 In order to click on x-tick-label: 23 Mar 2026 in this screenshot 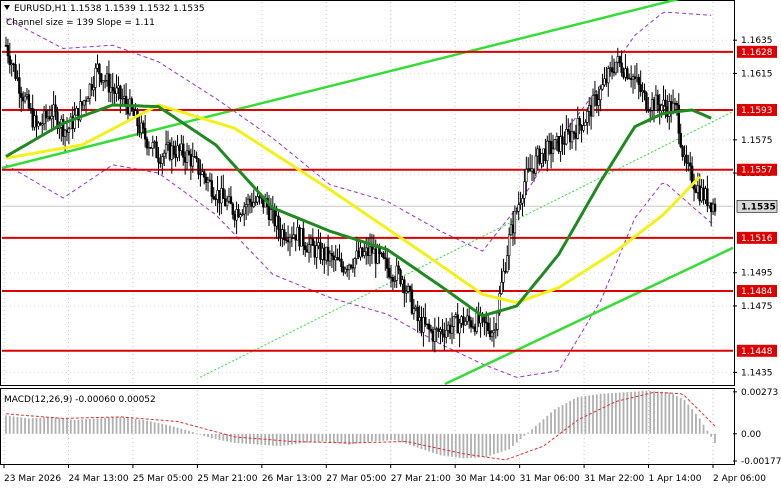, I will do `click(32, 479)`.